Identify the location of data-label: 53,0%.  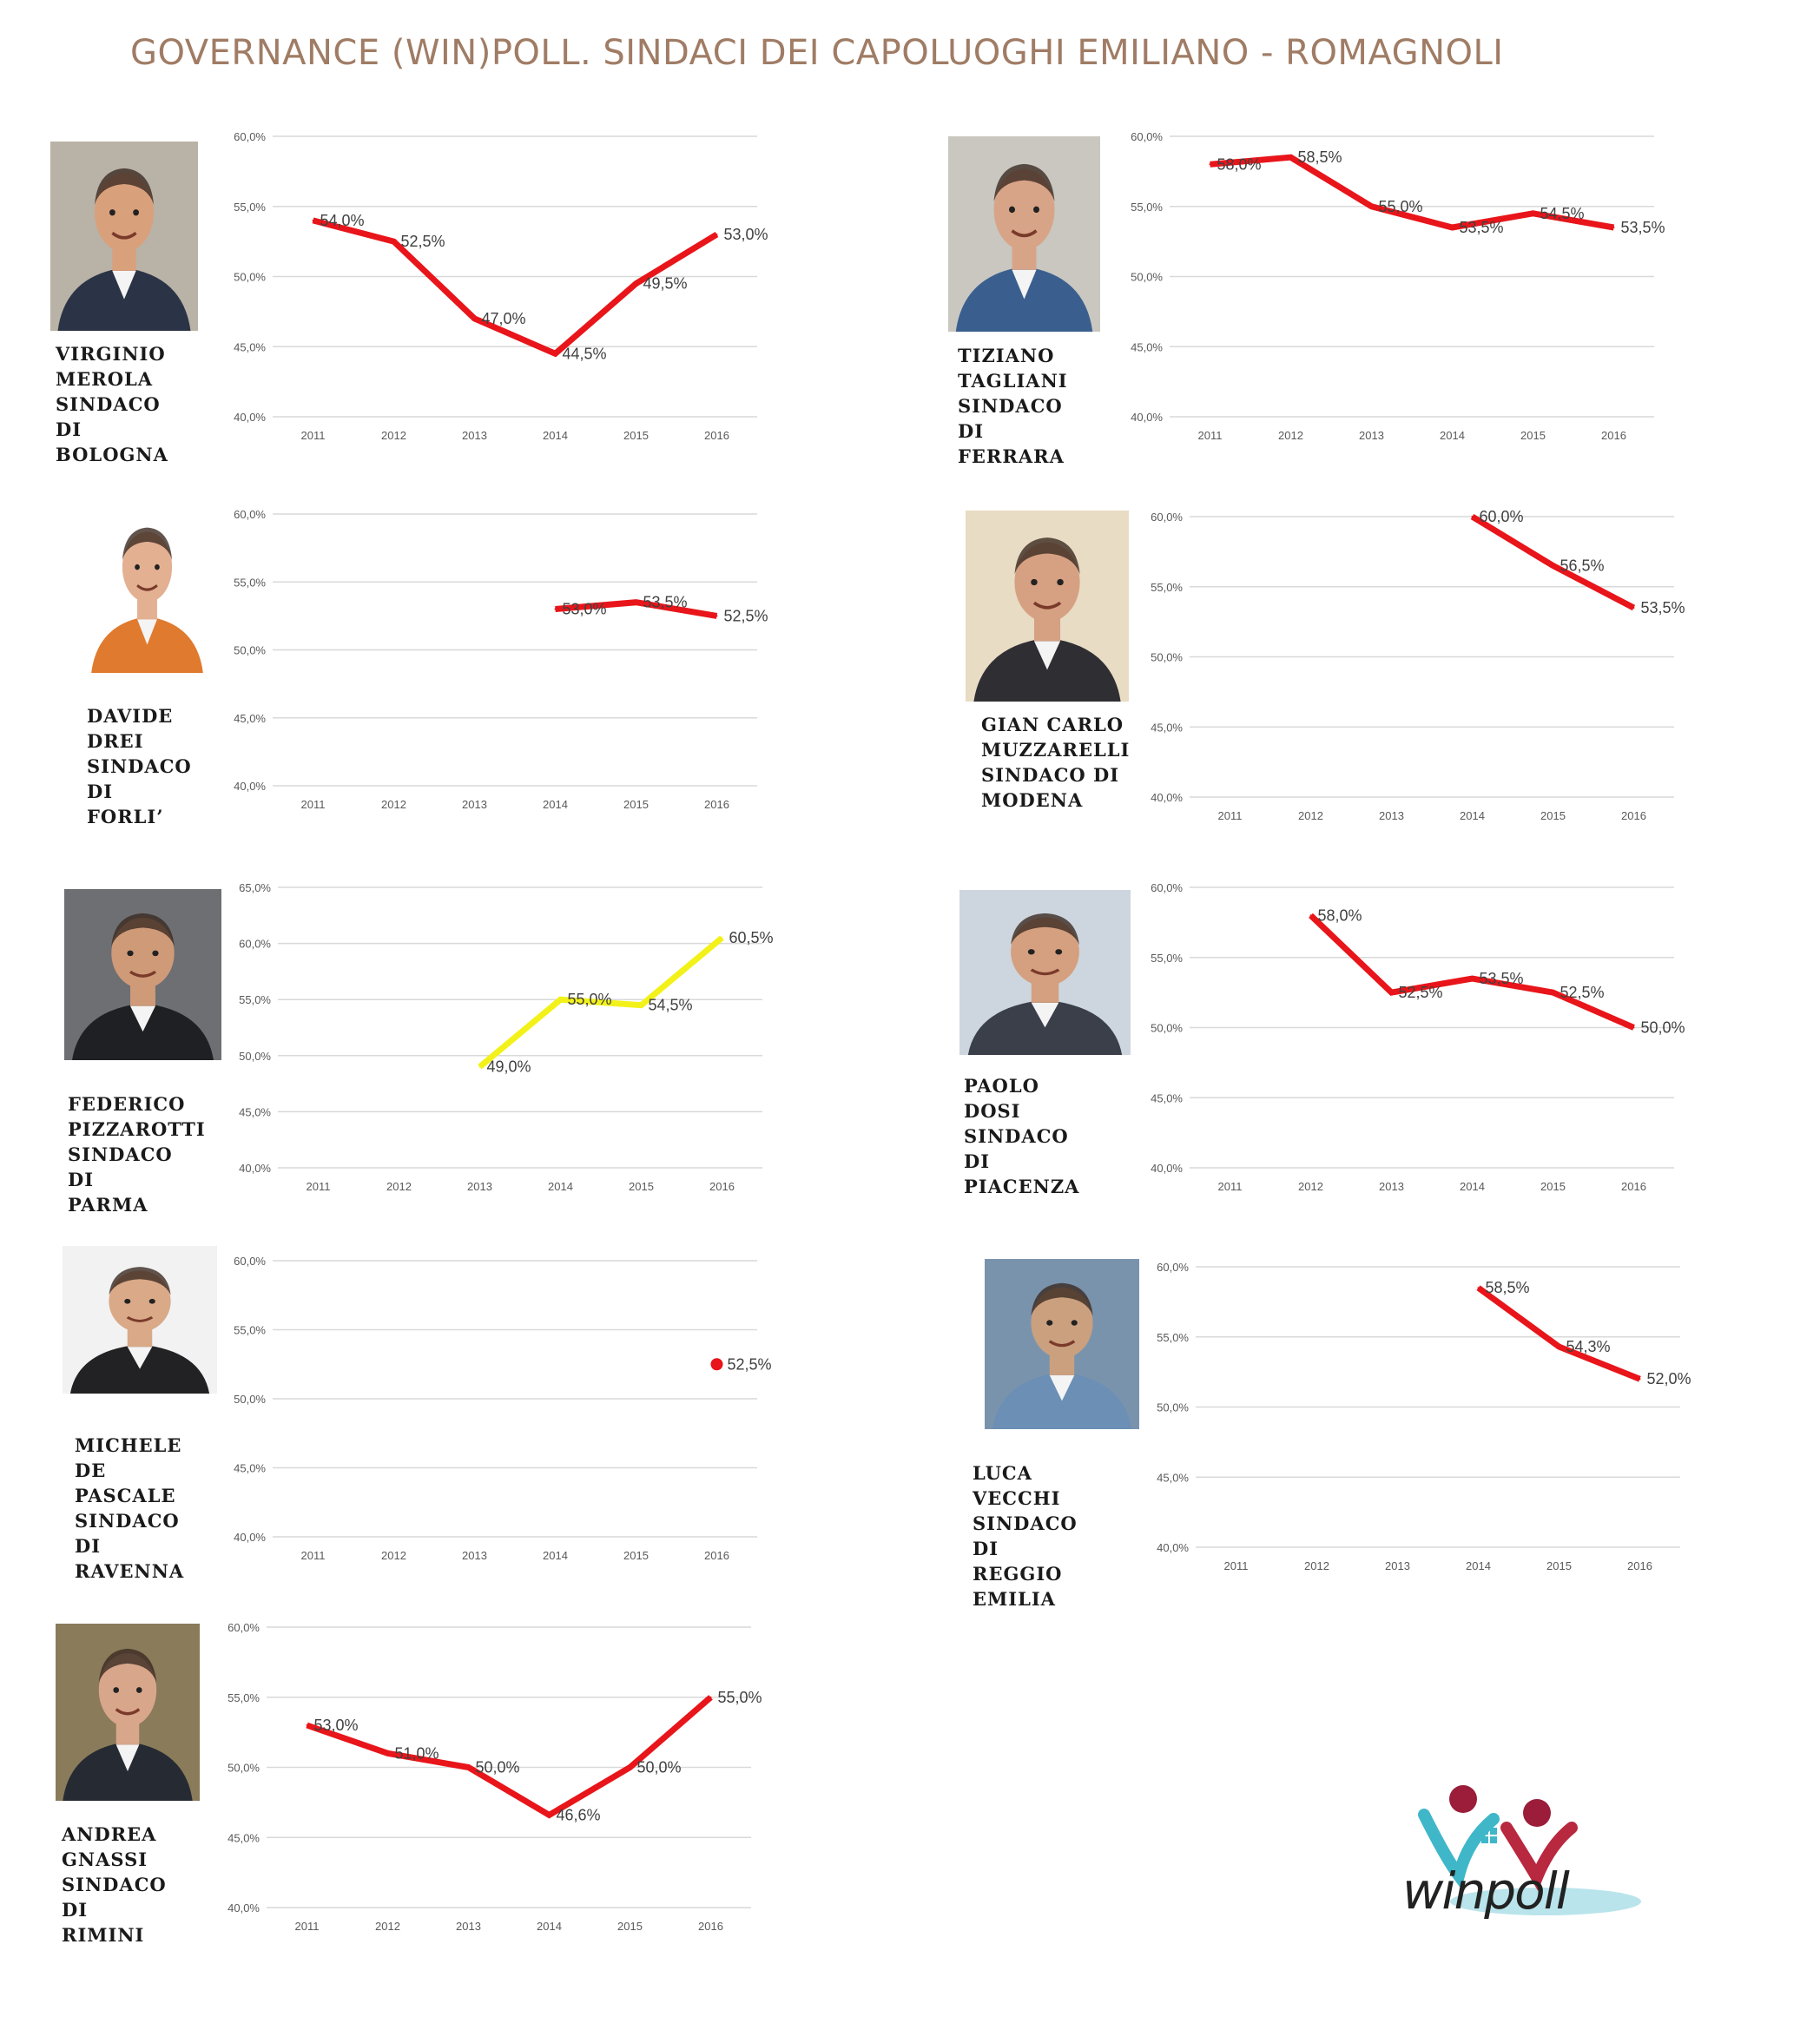
(746, 234).